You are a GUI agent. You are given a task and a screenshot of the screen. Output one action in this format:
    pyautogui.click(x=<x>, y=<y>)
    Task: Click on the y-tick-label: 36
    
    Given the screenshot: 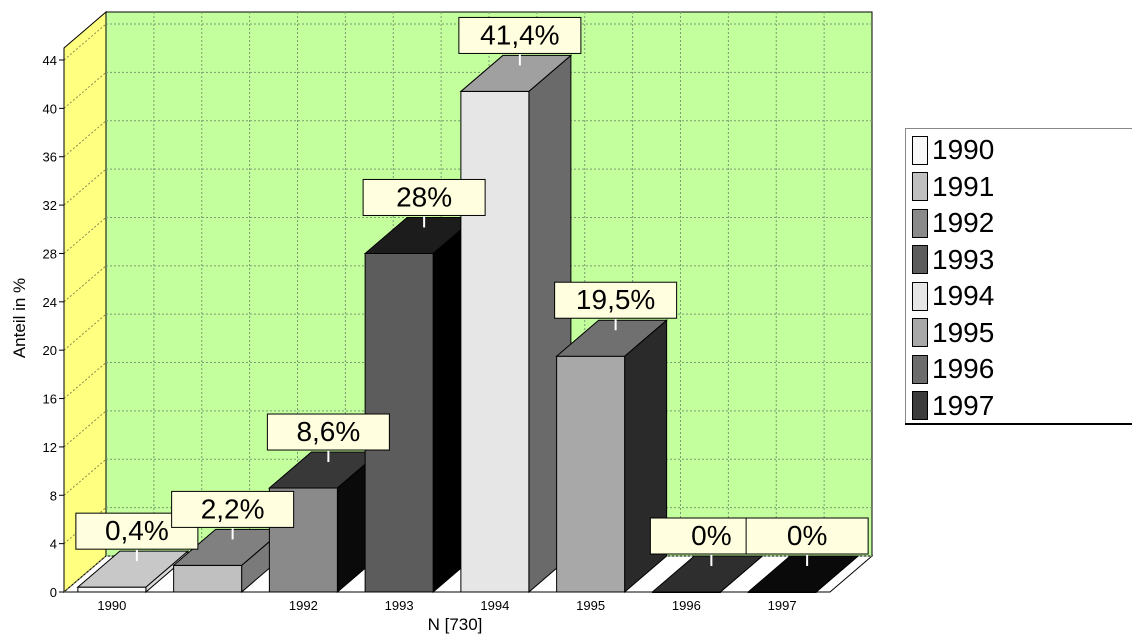 What is the action you would take?
    pyautogui.click(x=50, y=157)
    